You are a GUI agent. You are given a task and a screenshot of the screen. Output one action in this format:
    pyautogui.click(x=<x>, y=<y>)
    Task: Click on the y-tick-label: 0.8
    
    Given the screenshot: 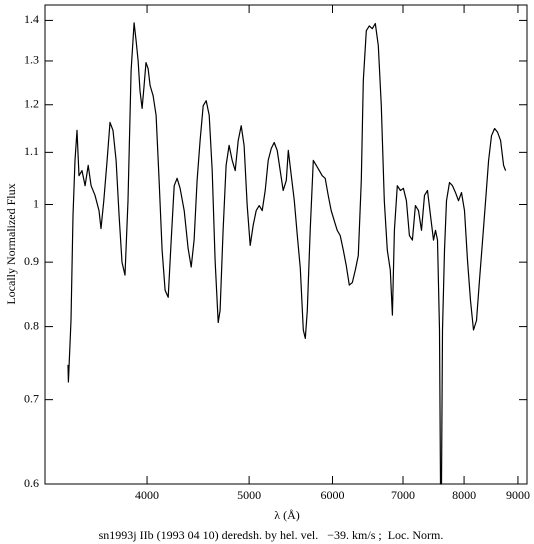 What is the action you would take?
    pyautogui.click(x=31, y=325)
    